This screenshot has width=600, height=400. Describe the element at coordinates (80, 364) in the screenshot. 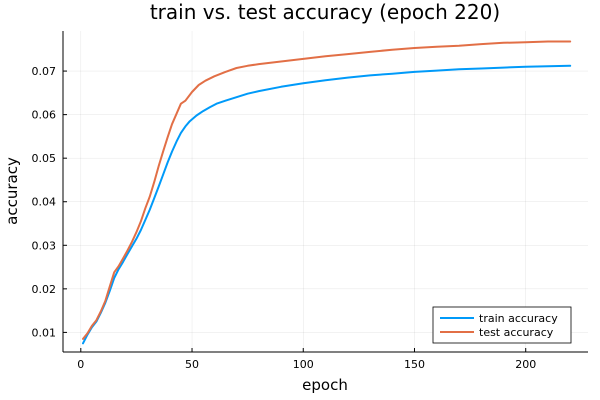

I see `x-tick-label: 0` at that location.